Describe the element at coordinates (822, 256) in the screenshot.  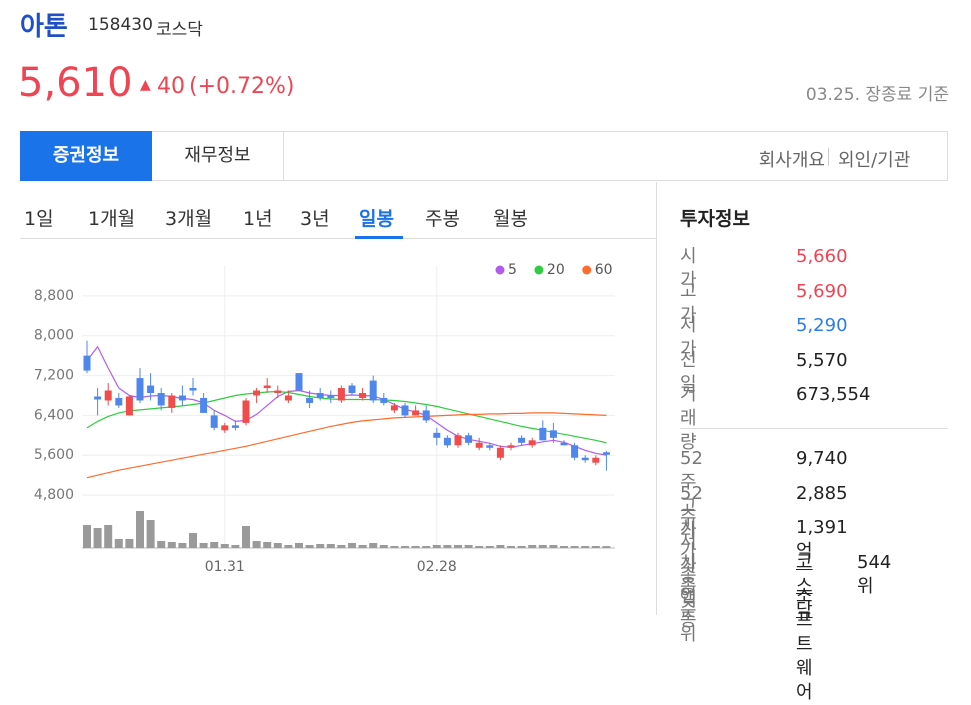
I see `info-value: 5,660` at that location.